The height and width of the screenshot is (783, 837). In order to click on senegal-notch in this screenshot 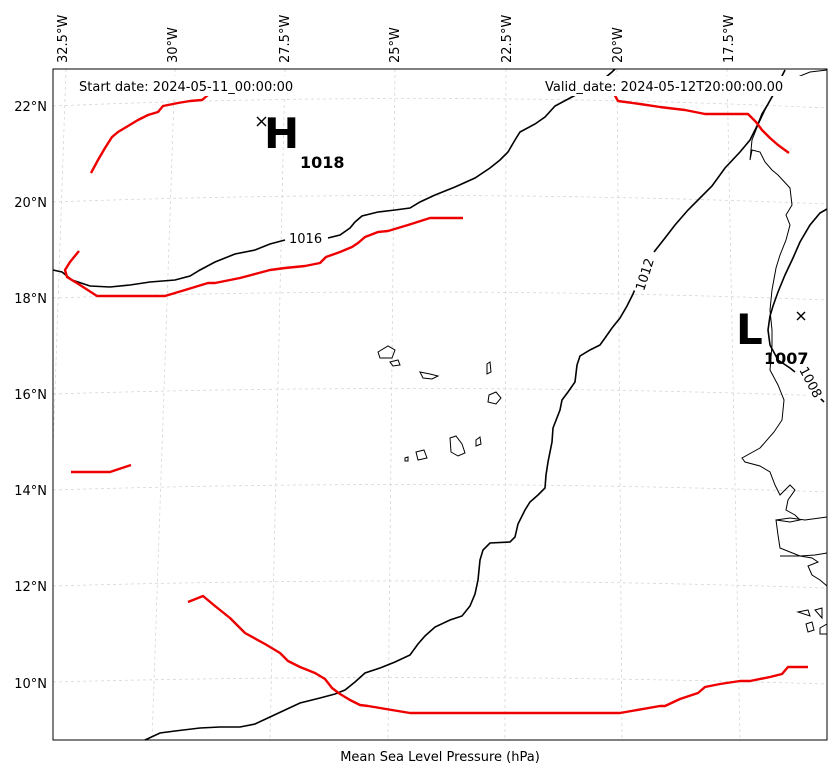, I will do `click(801, 518)`.